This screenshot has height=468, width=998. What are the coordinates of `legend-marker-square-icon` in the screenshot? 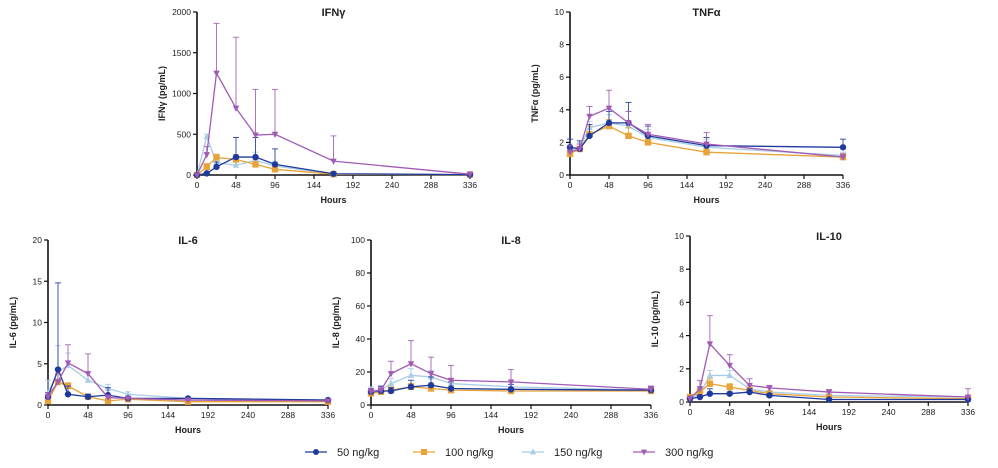 It's located at (424, 452).